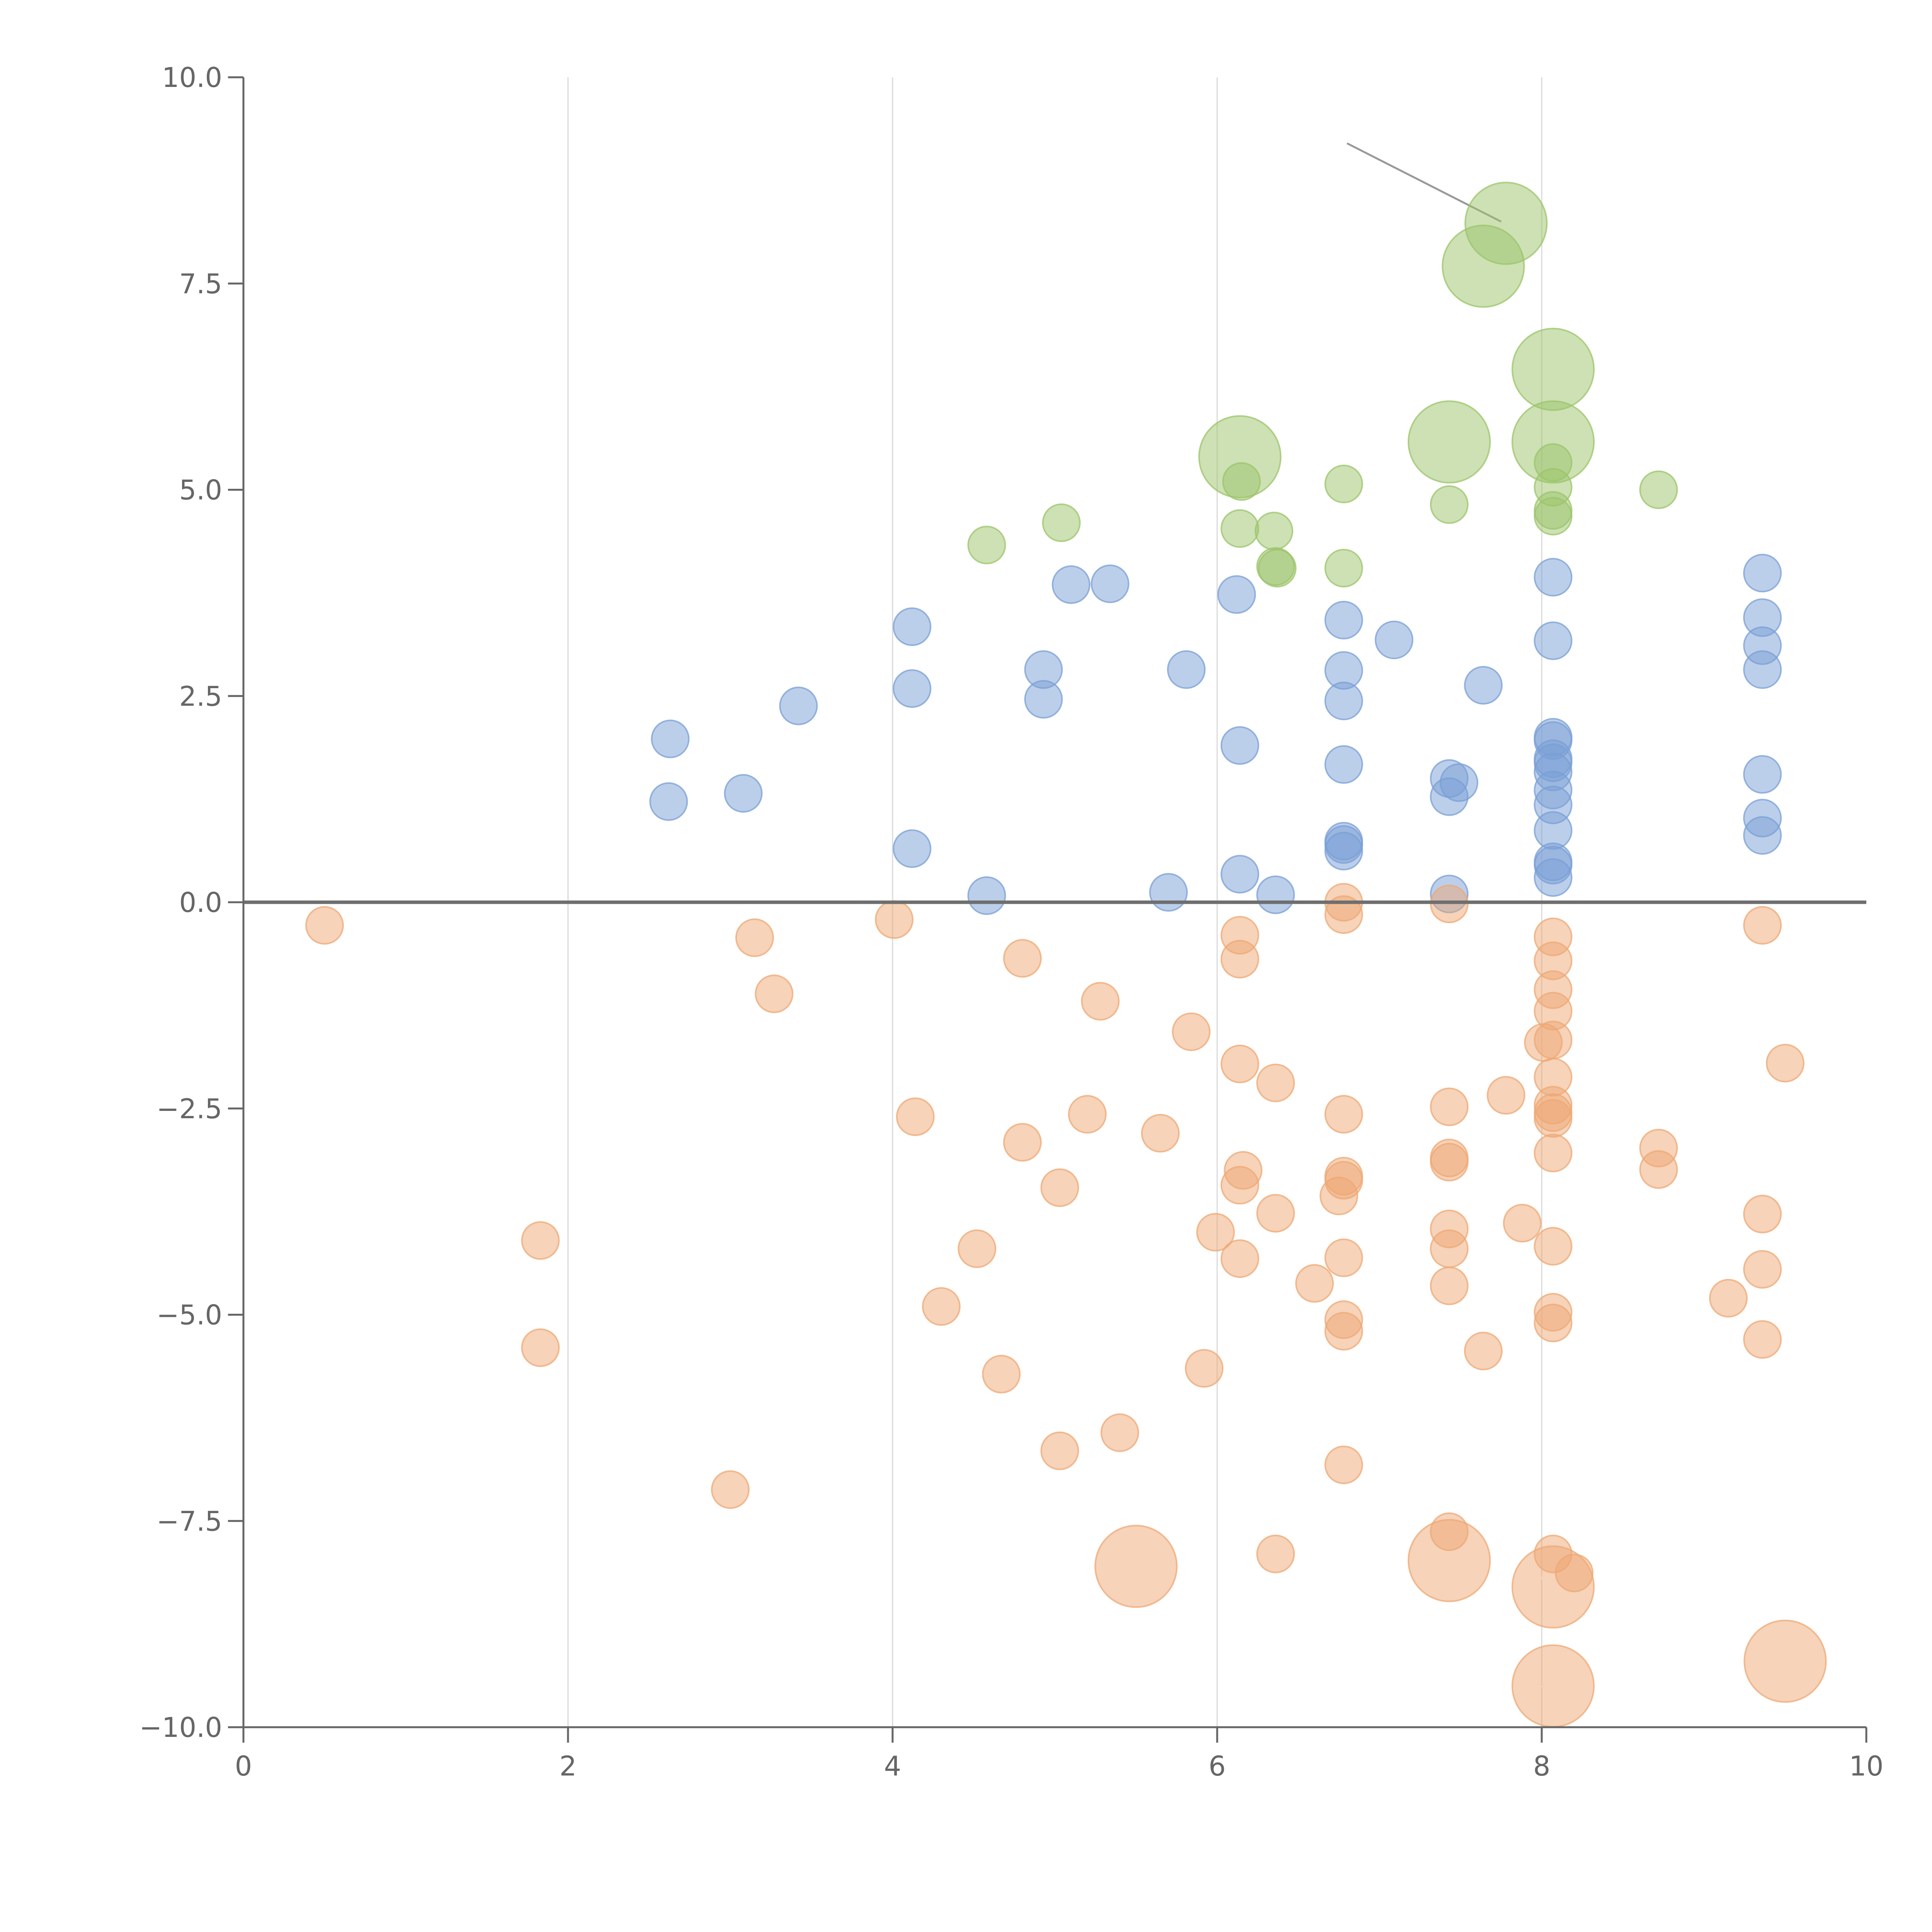  I want to click on x-tick-label: 10, so click(1866, 1766).